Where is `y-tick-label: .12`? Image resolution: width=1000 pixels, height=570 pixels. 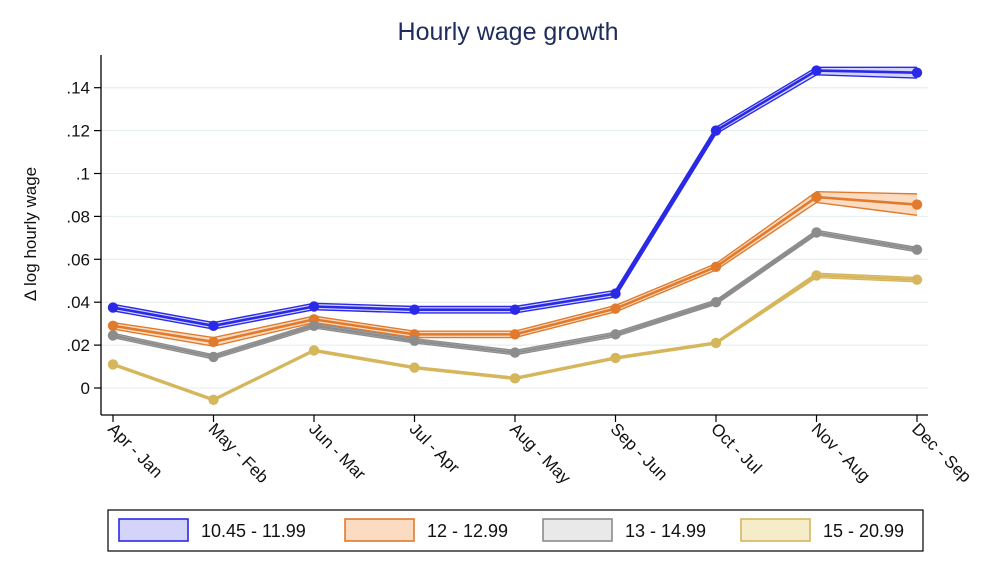
y-tick-label: .12 is located at coordinates (78, 131).